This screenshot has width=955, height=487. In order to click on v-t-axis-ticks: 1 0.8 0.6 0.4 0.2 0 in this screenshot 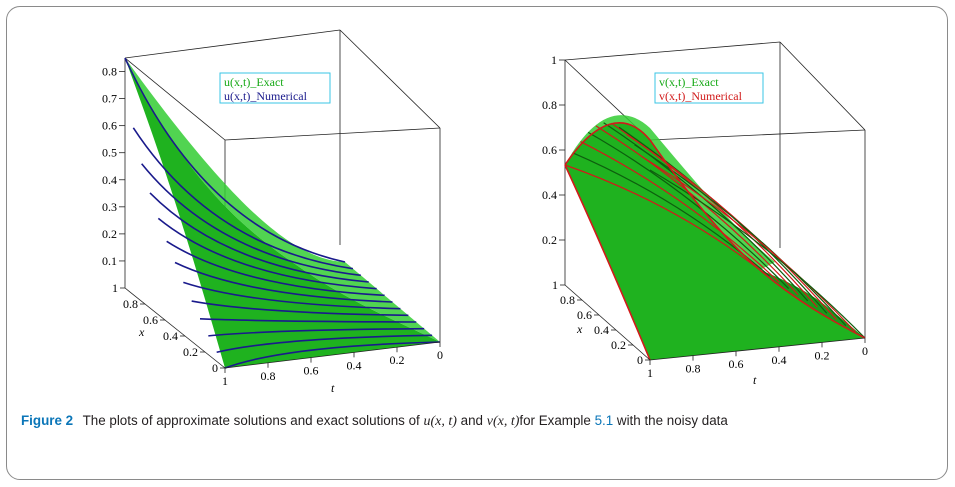, I will do `click(757, 359)`.